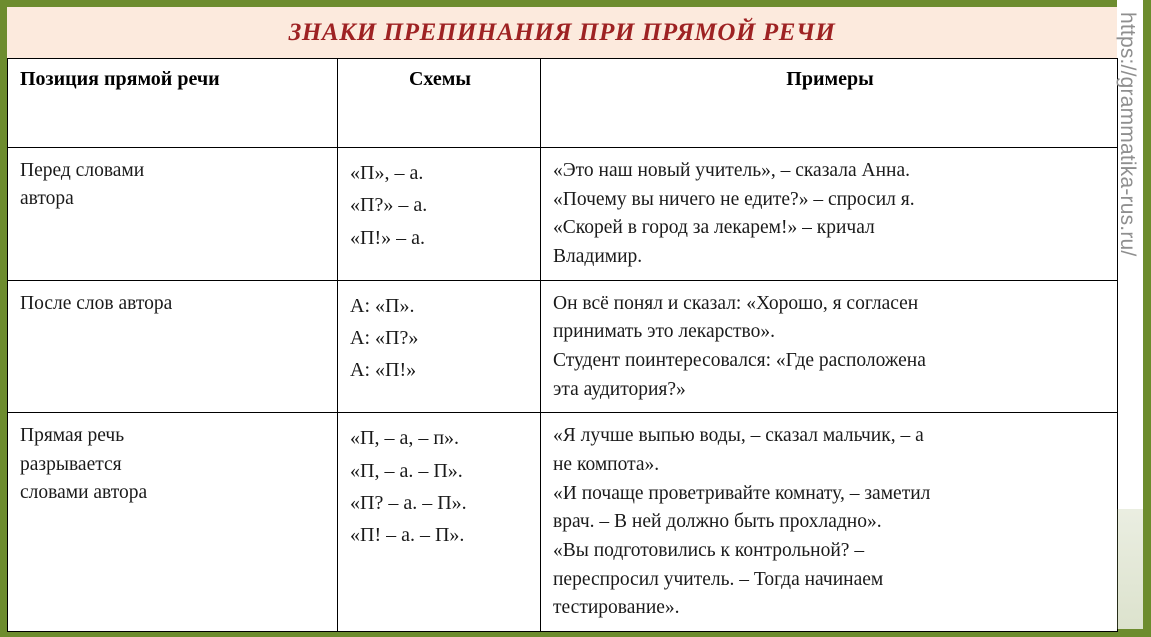 The width and height of the screenshot is (1151, 637). I want to click on column-header-examples: Примеры, so click(829, 103).